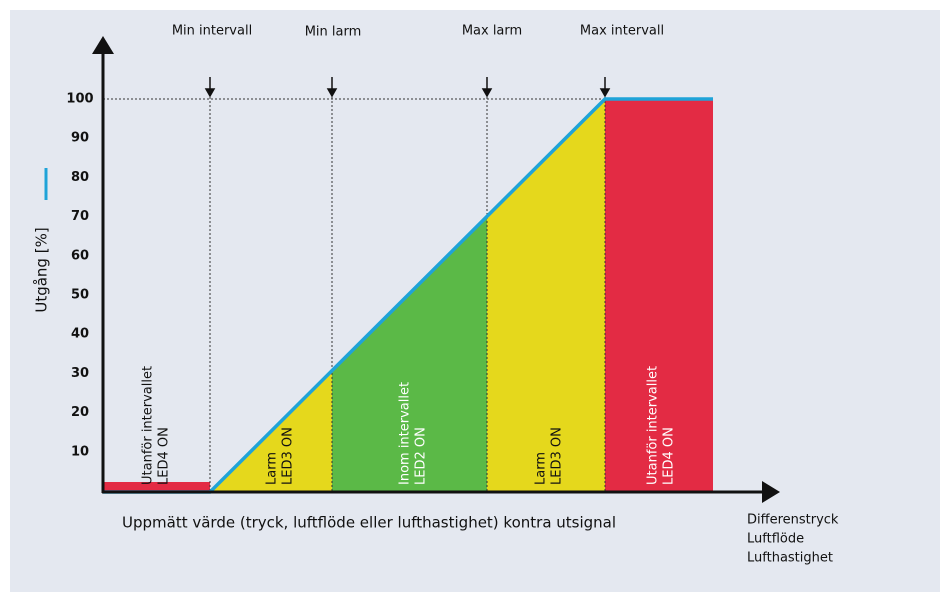  What do you see at coordinates (156, 487) in the screenshot?
I see `region-outside-low` at bounding box center [156, 487].